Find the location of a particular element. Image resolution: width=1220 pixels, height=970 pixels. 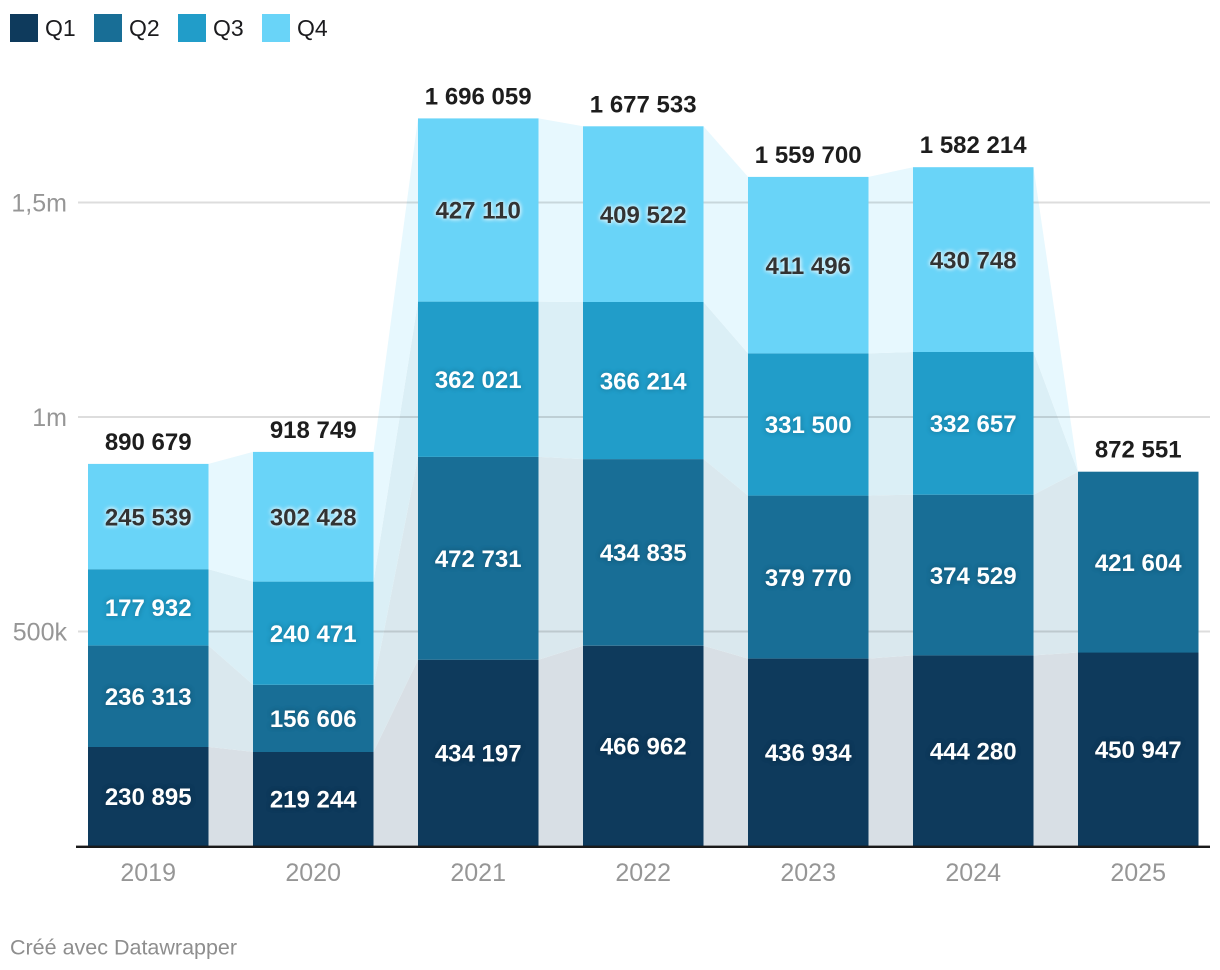

svg-text: 331 500 is located at coordinates (808, 425).